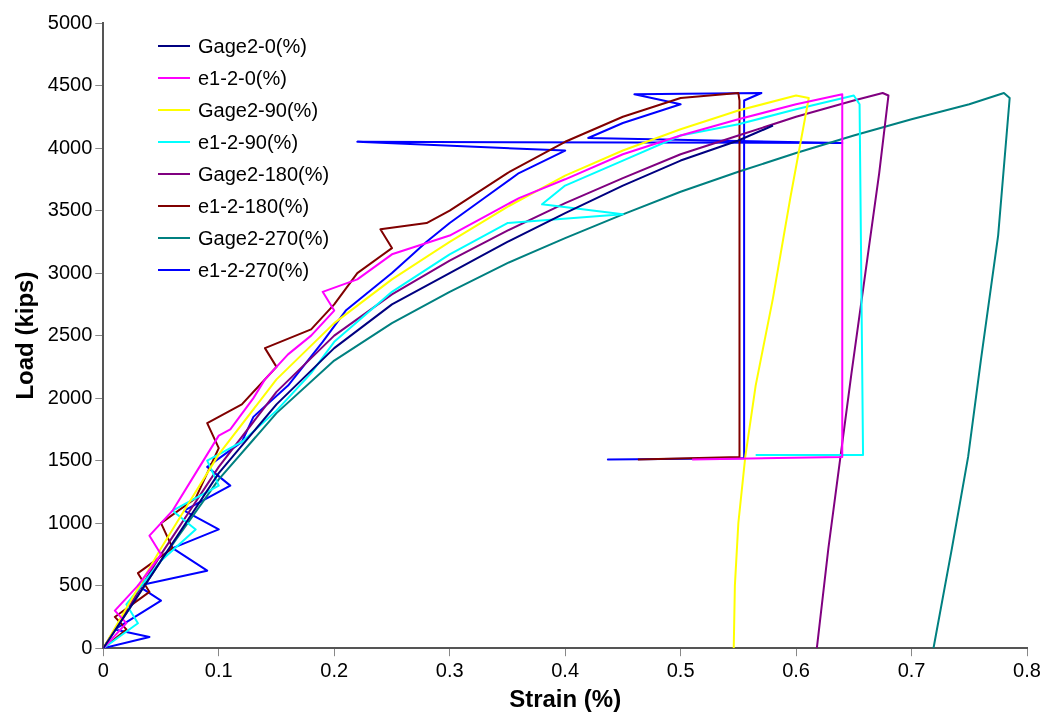  Describe the element at coordinates (70, 271) in the screenshot. I see `y-tick-label: 3000` at that location.